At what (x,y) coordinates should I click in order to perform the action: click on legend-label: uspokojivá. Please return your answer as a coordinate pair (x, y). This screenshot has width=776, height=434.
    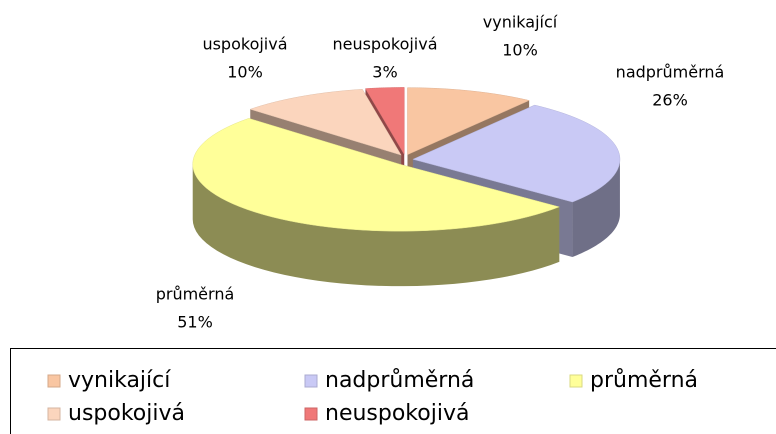
    Looking at the image, I should click on (126, 413).